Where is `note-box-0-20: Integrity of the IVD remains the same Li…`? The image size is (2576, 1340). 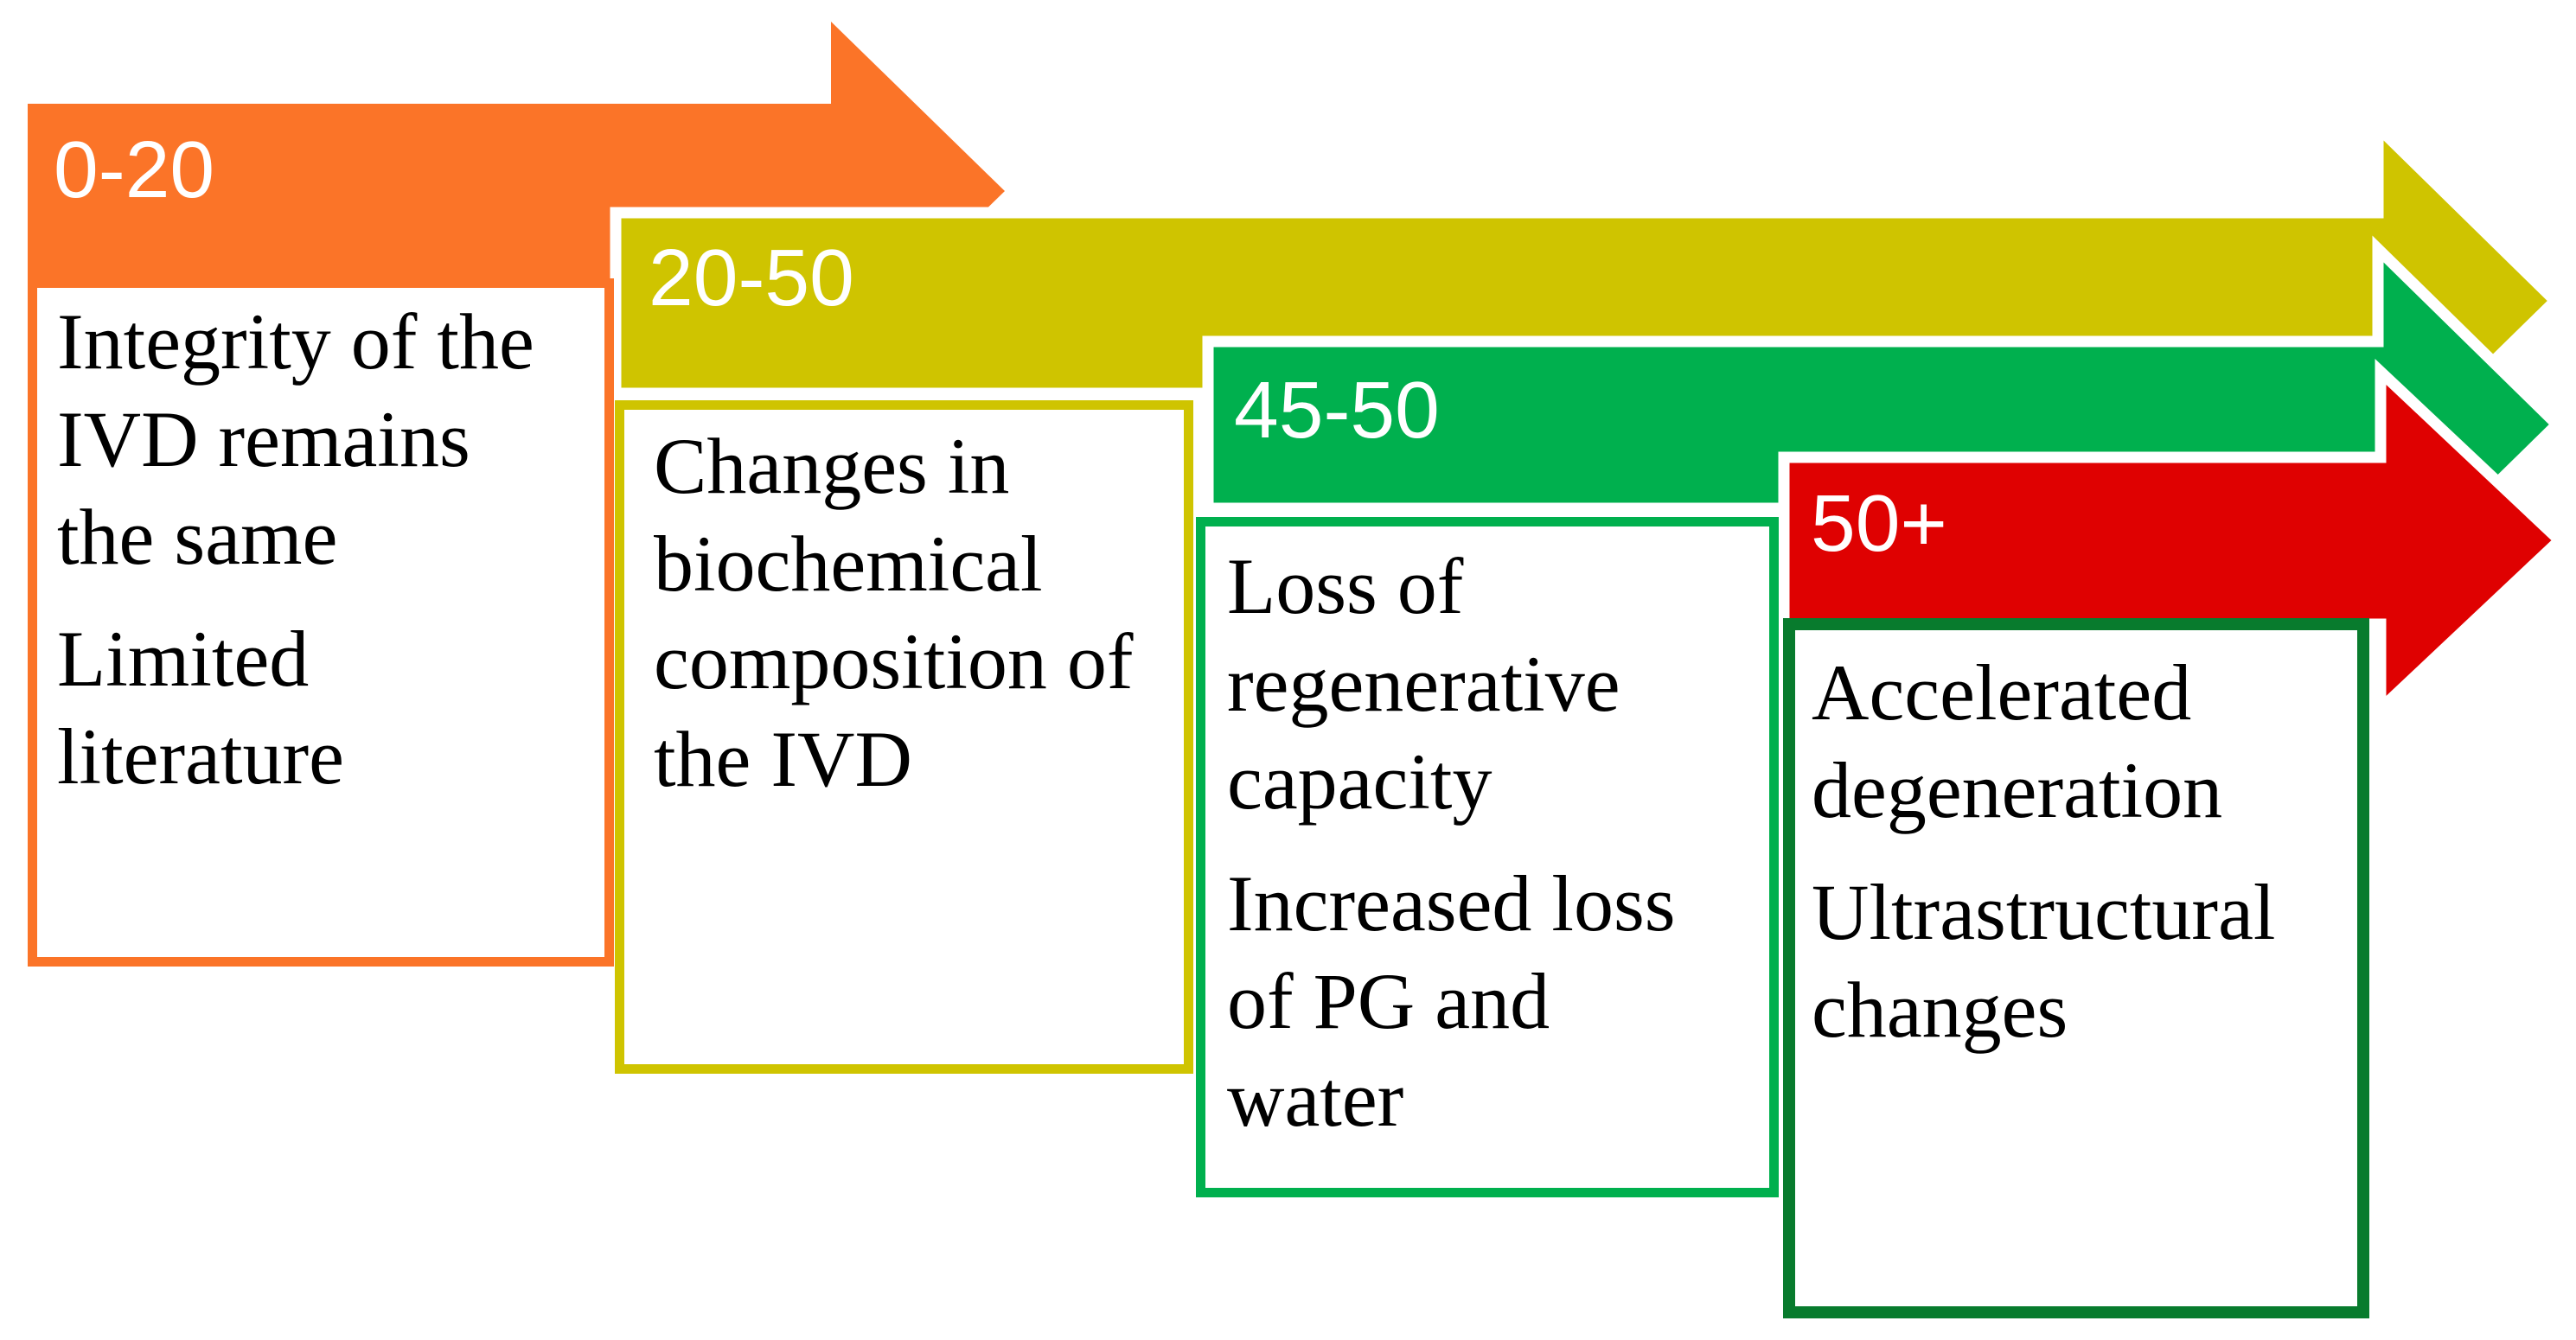
note-box-0-20: Integrity of the IVD remains the same Li… is located at coordinates (321, 622).